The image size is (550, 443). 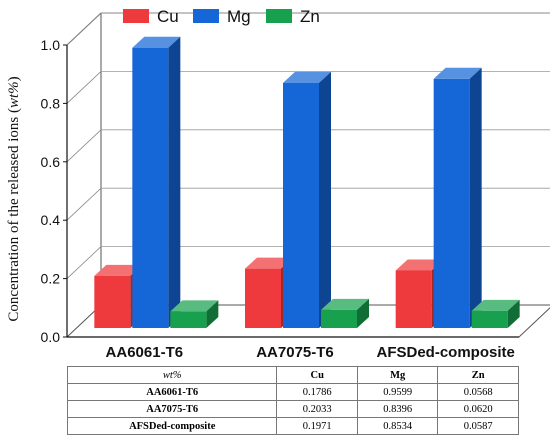 What do you see at coordinates (14, 198) in the screenshot?
I see `y-axis-label: Concentration of the released ions (wt%)` at bounding box center [14, 198].